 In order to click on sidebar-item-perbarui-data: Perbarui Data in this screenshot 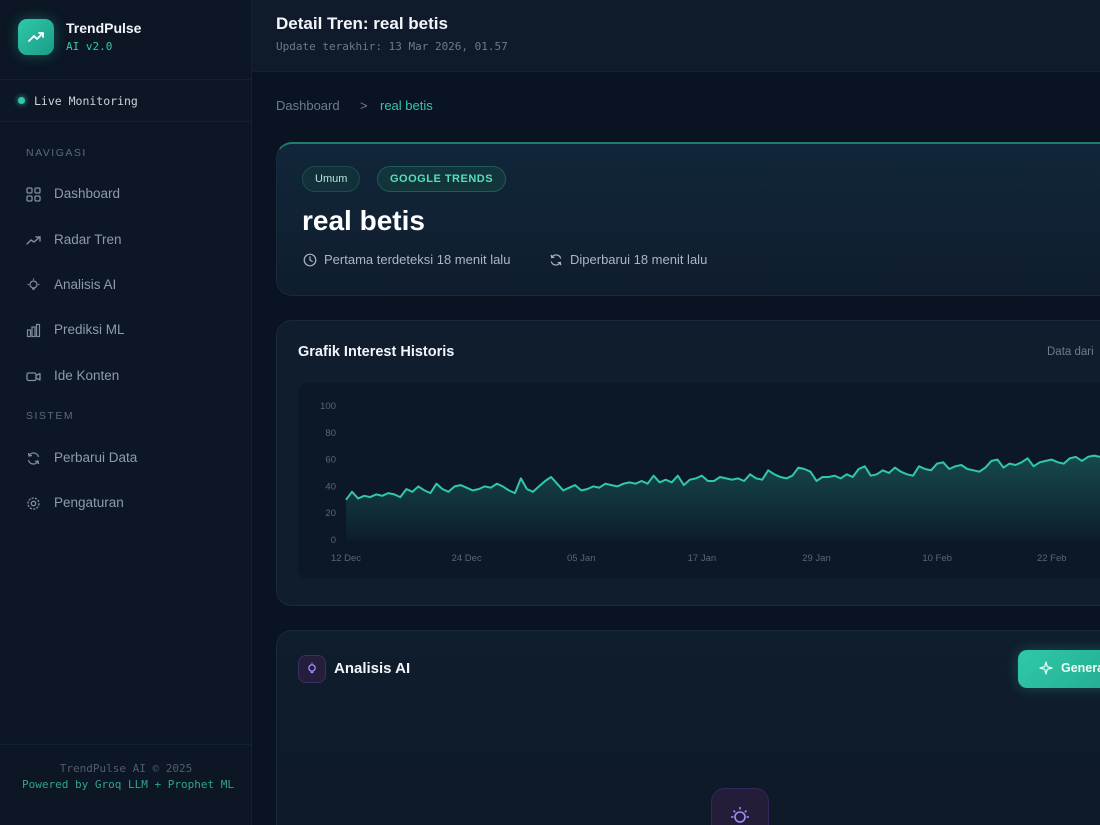, I will do `click(126, 458)`.